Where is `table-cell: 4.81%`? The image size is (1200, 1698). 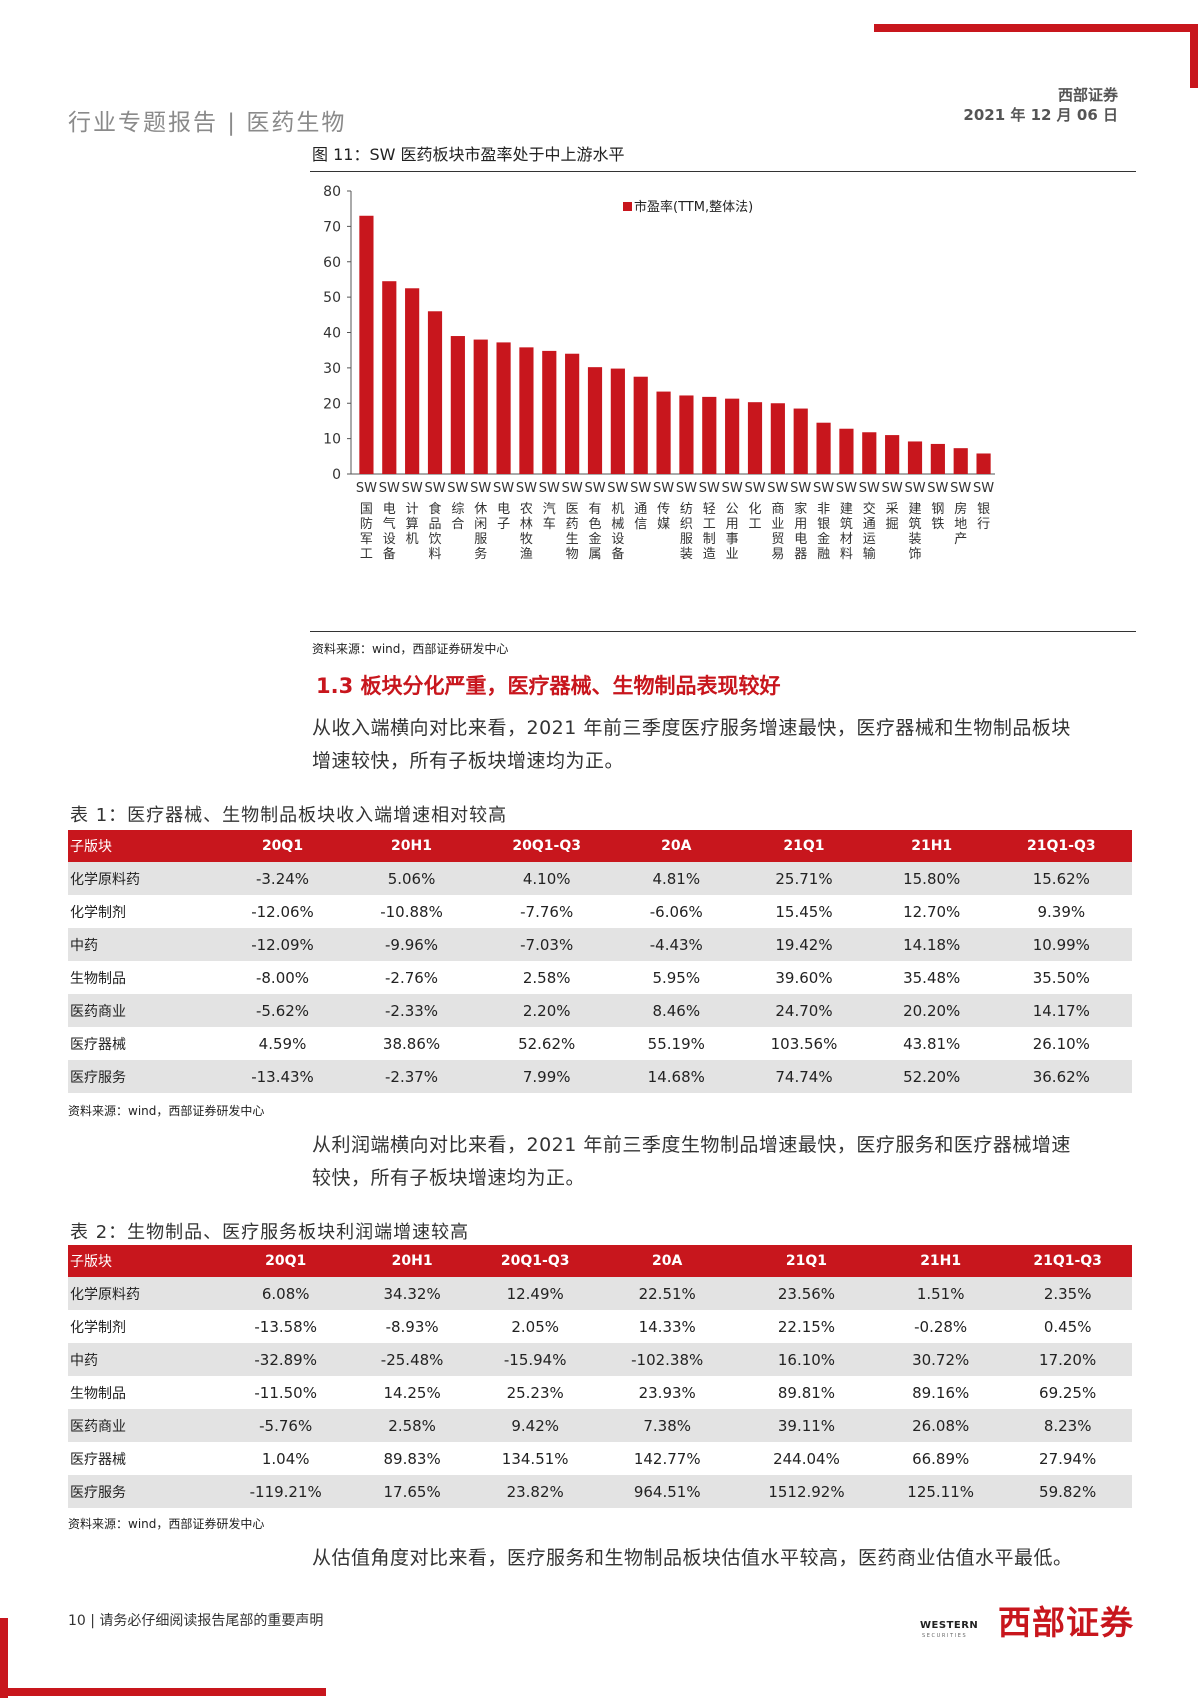
table-cell: 4.81% is located at coordinates (676, 878).